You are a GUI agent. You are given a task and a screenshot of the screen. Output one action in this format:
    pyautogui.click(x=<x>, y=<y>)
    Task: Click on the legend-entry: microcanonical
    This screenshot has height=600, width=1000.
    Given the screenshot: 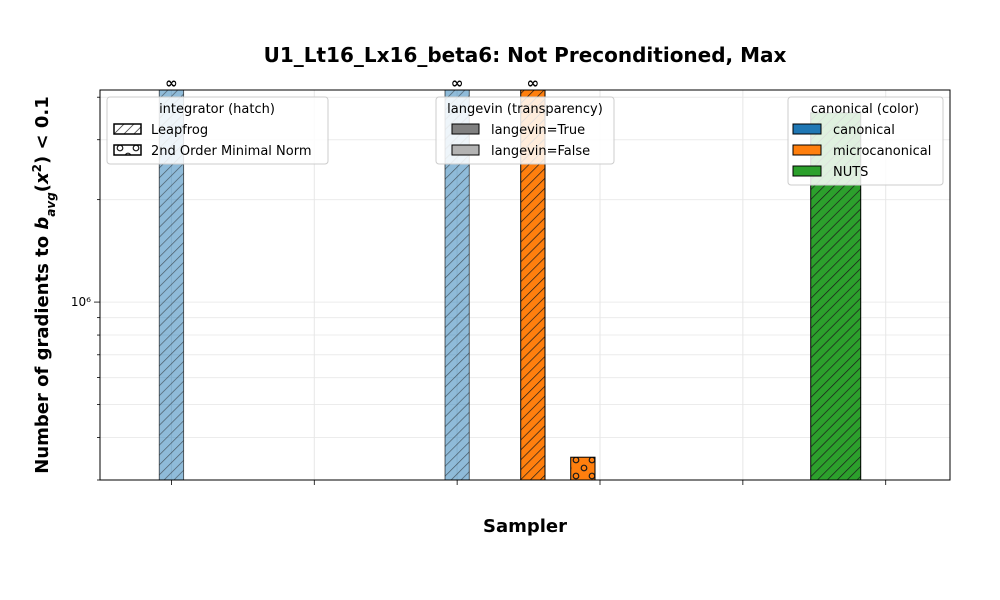 What is the action you would take?
    pyautogui.click(x=882, y=151)
    